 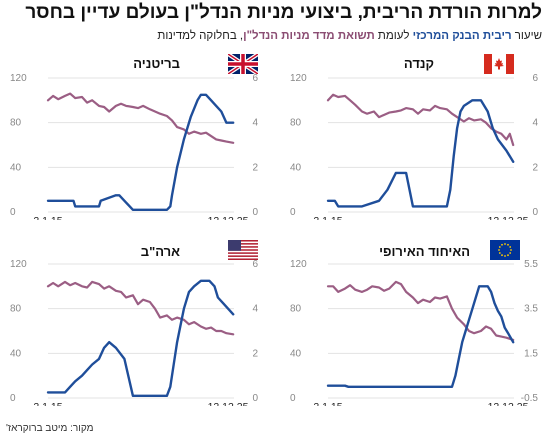 I want to click on canada-flag-icon, so click(x=499, y=64).